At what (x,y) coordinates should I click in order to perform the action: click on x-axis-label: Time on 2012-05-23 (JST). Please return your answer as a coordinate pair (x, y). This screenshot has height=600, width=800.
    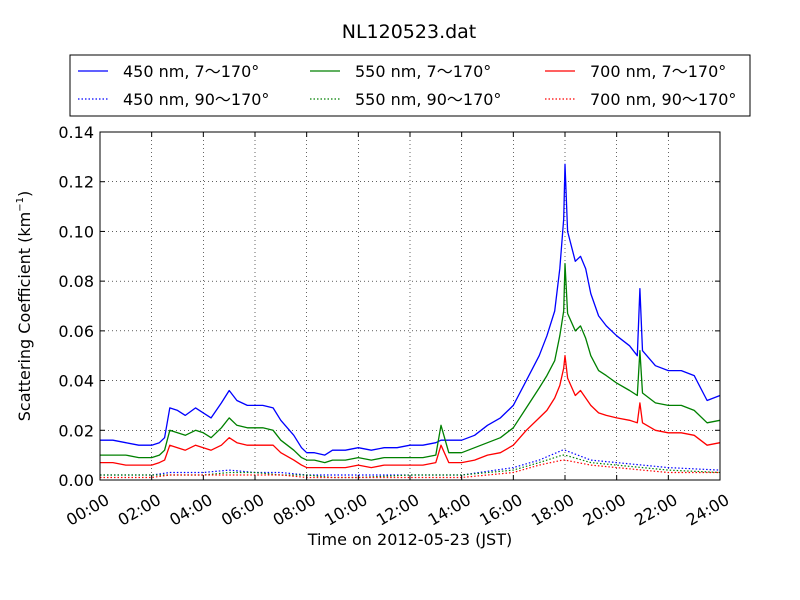
    Looking at the image, I should click on (409, 539).